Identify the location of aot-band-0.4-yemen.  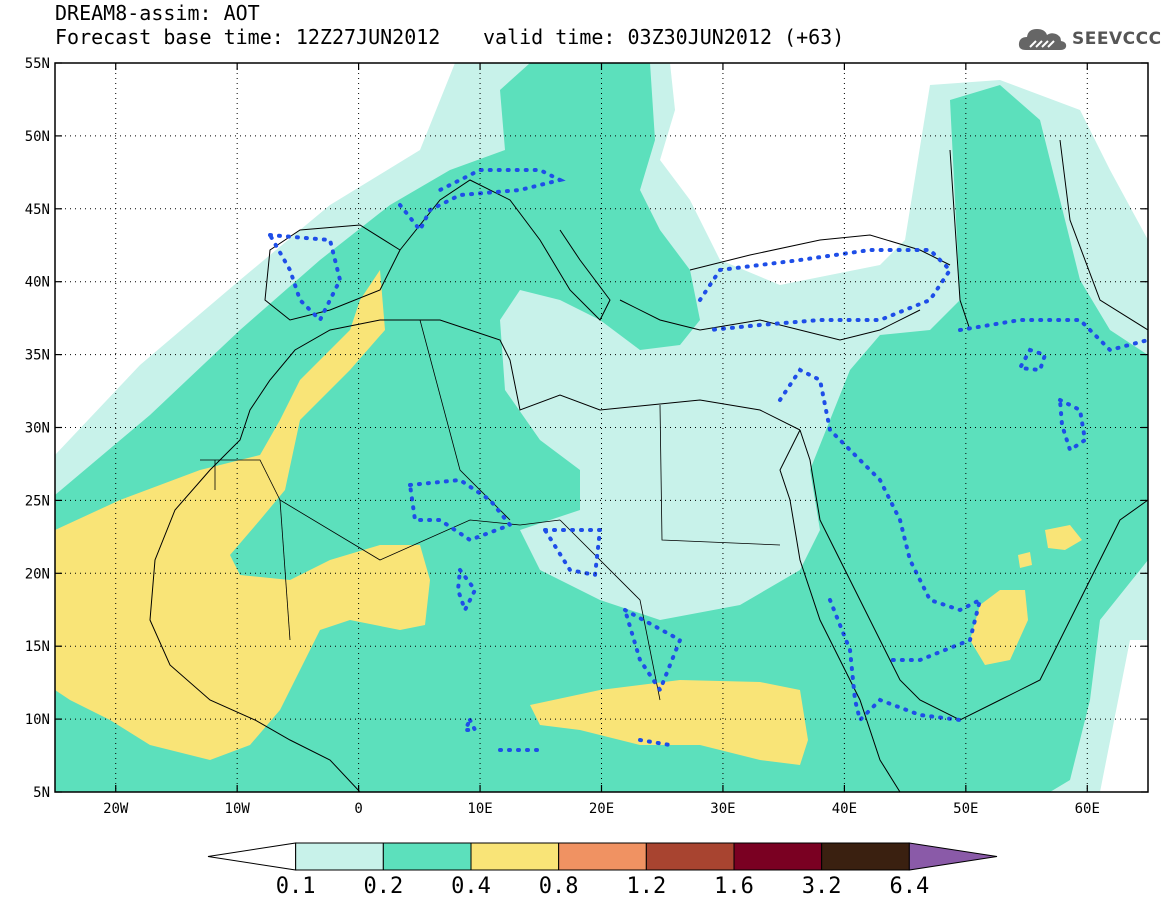
(1025, 560).